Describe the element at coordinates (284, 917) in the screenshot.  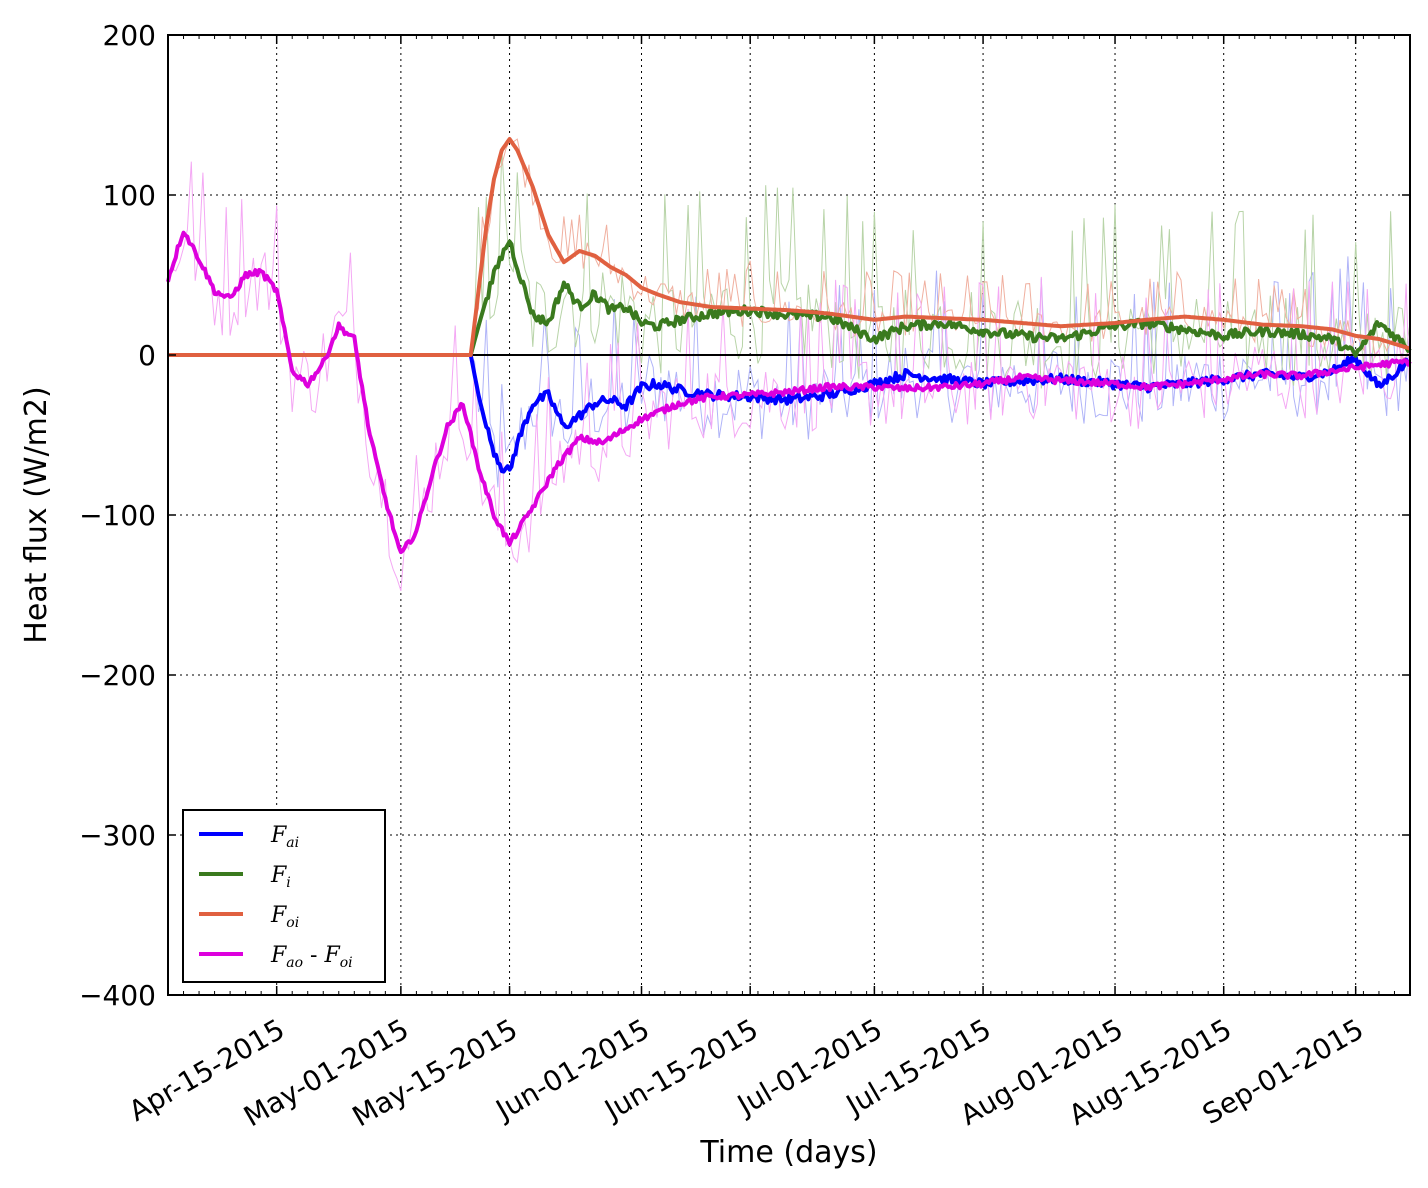
I see `legend-label: Foi` at that location.